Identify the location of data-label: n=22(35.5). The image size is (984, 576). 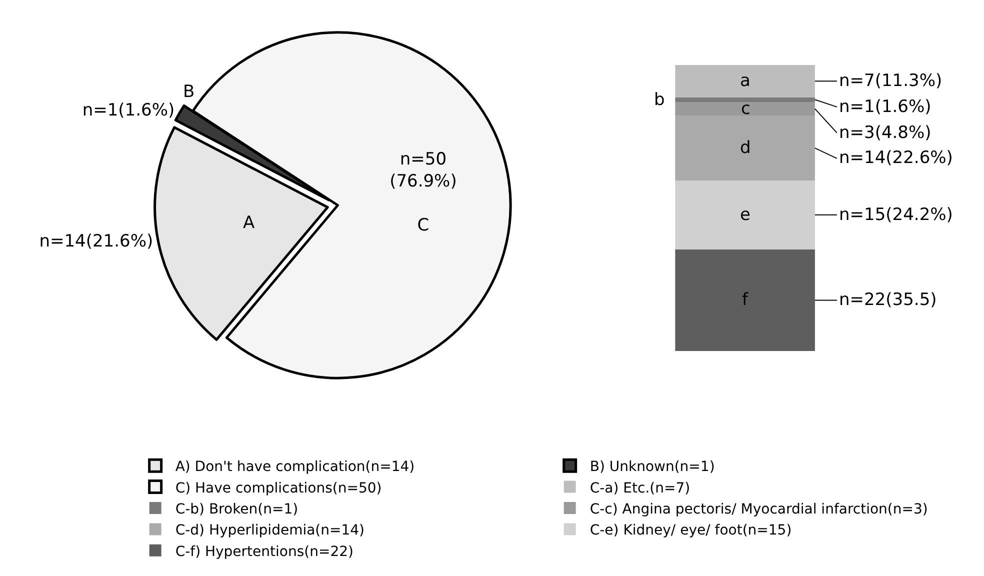
(888, 300).